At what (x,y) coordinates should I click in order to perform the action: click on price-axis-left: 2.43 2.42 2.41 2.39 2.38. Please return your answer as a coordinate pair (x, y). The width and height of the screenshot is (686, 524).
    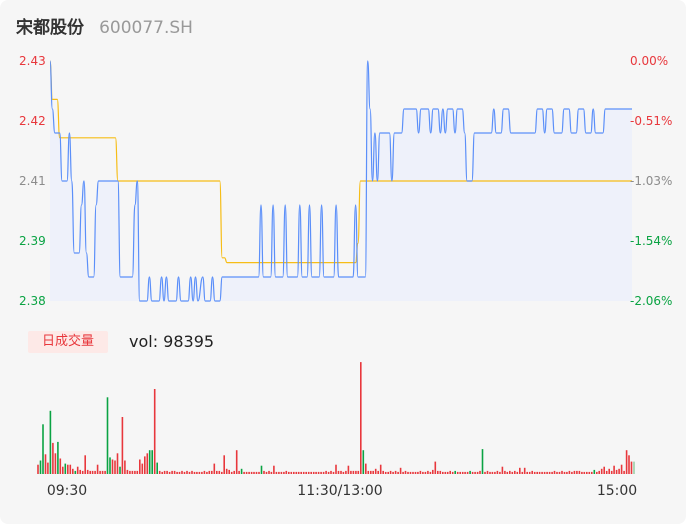
    Looking at the image, I should click on (32, 181).